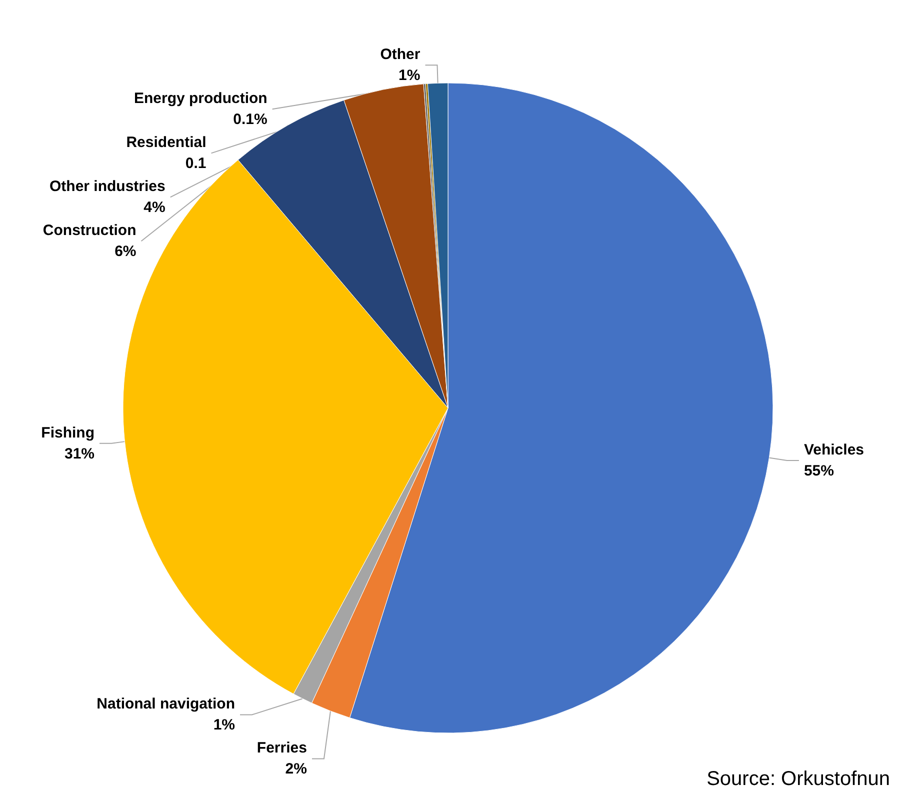  Describe the element at coordinates (166, 704) in the screenshot. I see `slice-label: National navigation` at that location.